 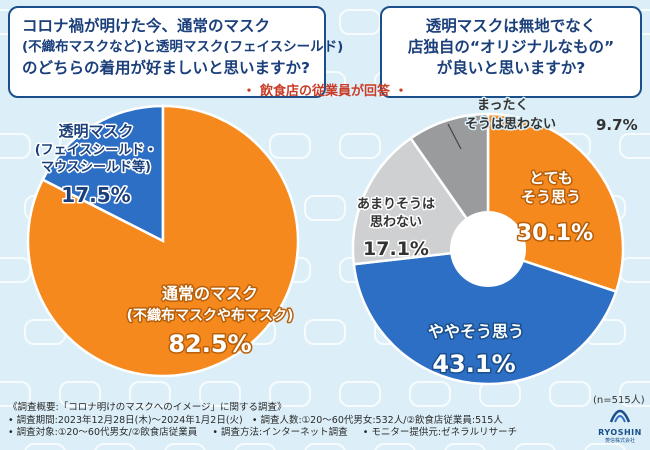 What do you see at coordinates (620, 425) in the screenshot?
I see `ryoshin-logo: RYOSHIN 菱信株式会社` at bounding box center [620, 425].